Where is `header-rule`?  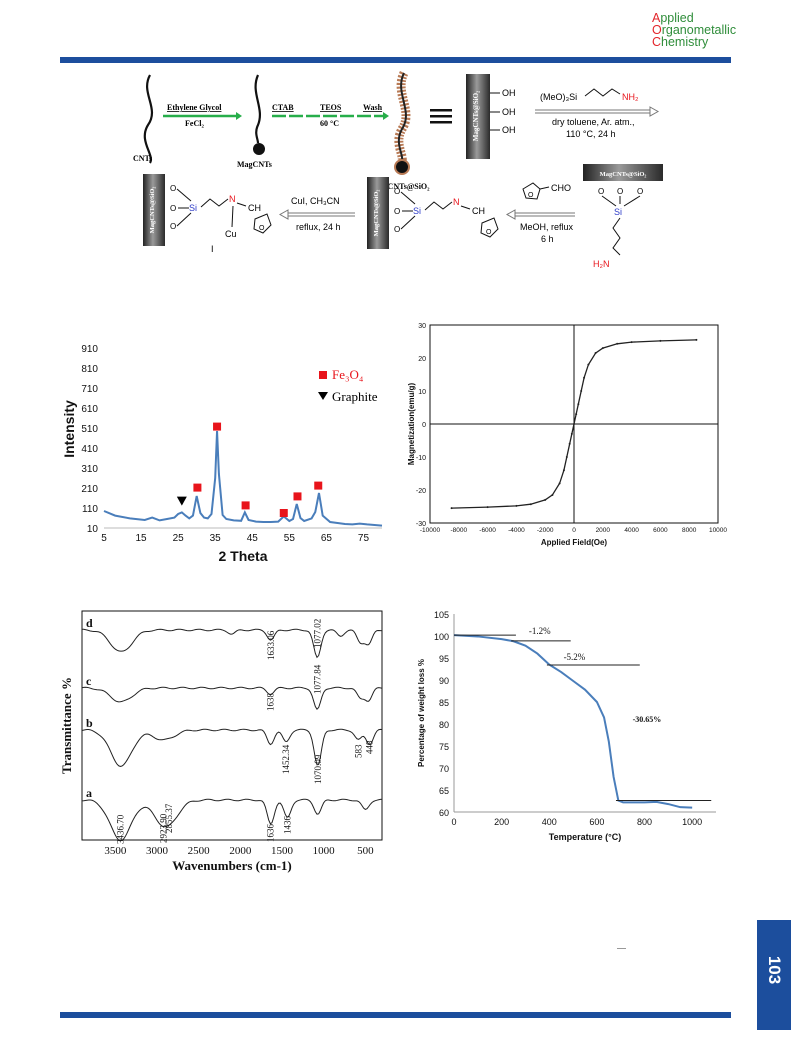
header-rule is located at coordinates (395, 60).